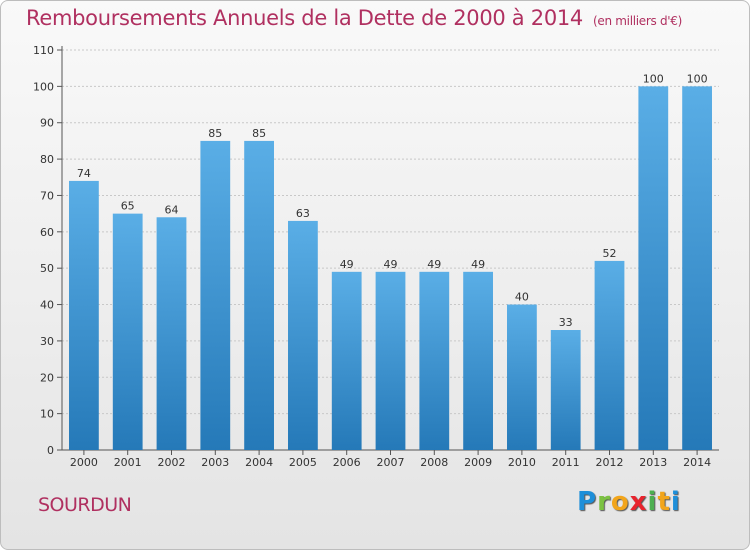 This screenshot has height=550, width=750. Describe the element at coordinates (609, 355) in the screenshot. I see `bar-2012` at that location.